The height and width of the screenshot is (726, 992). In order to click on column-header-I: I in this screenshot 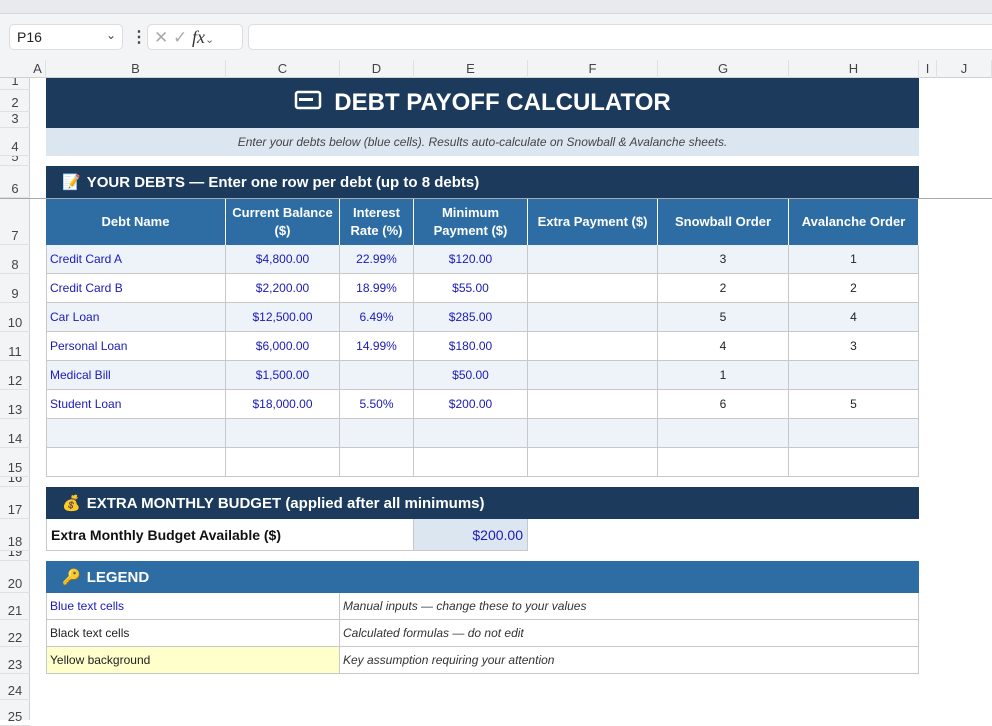, I will do `click(928, 69)`.